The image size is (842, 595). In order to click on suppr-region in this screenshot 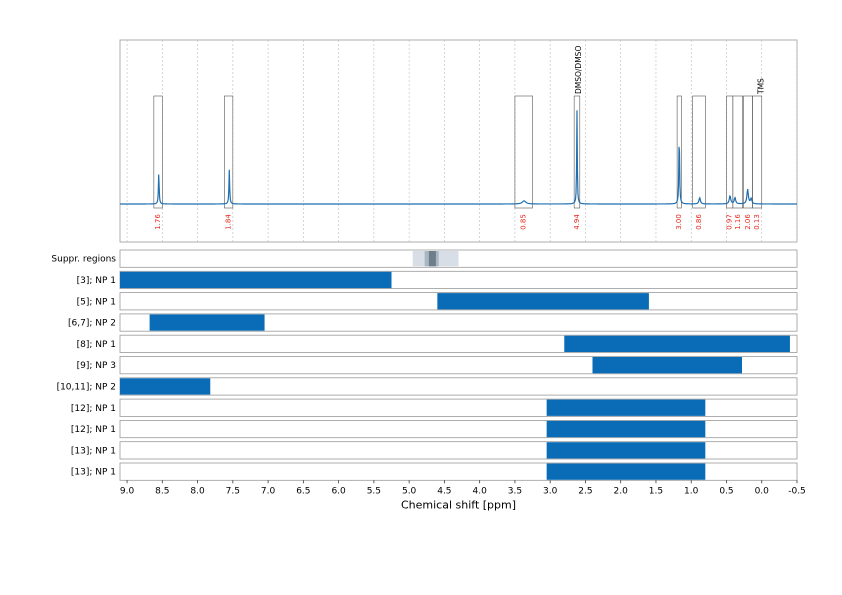, I will do `click(432, 259)`.